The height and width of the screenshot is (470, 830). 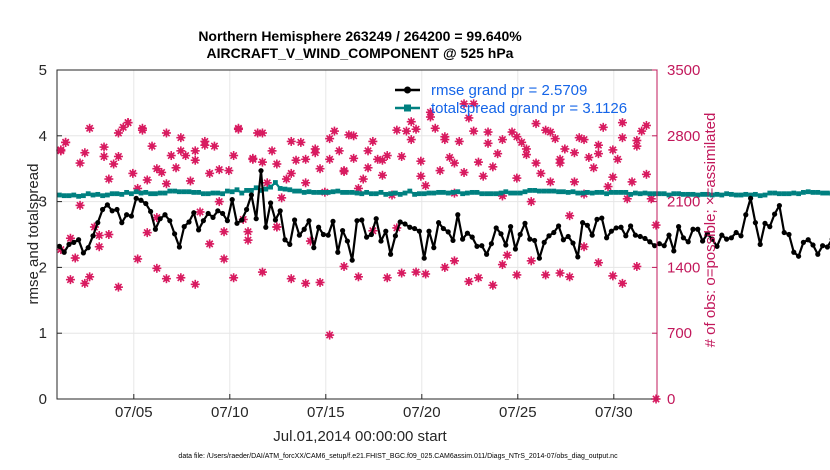 What do you see at coordinates (671, 399) in the screenshot?
I see `y-right-tick-label: 0` at bounding box center [671, 399].